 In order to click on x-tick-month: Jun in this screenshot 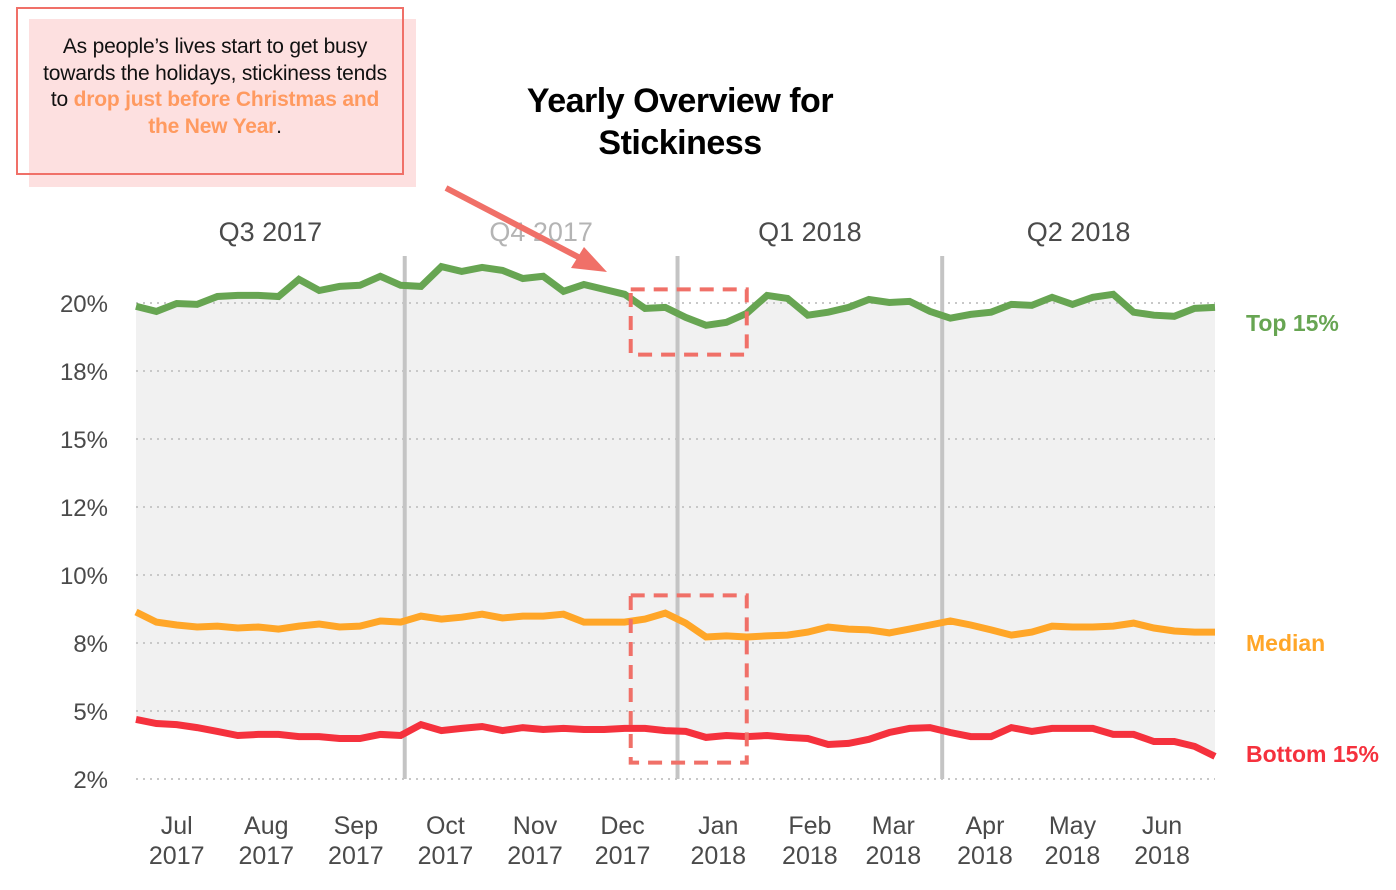, I will do `click(1162, 826)`.